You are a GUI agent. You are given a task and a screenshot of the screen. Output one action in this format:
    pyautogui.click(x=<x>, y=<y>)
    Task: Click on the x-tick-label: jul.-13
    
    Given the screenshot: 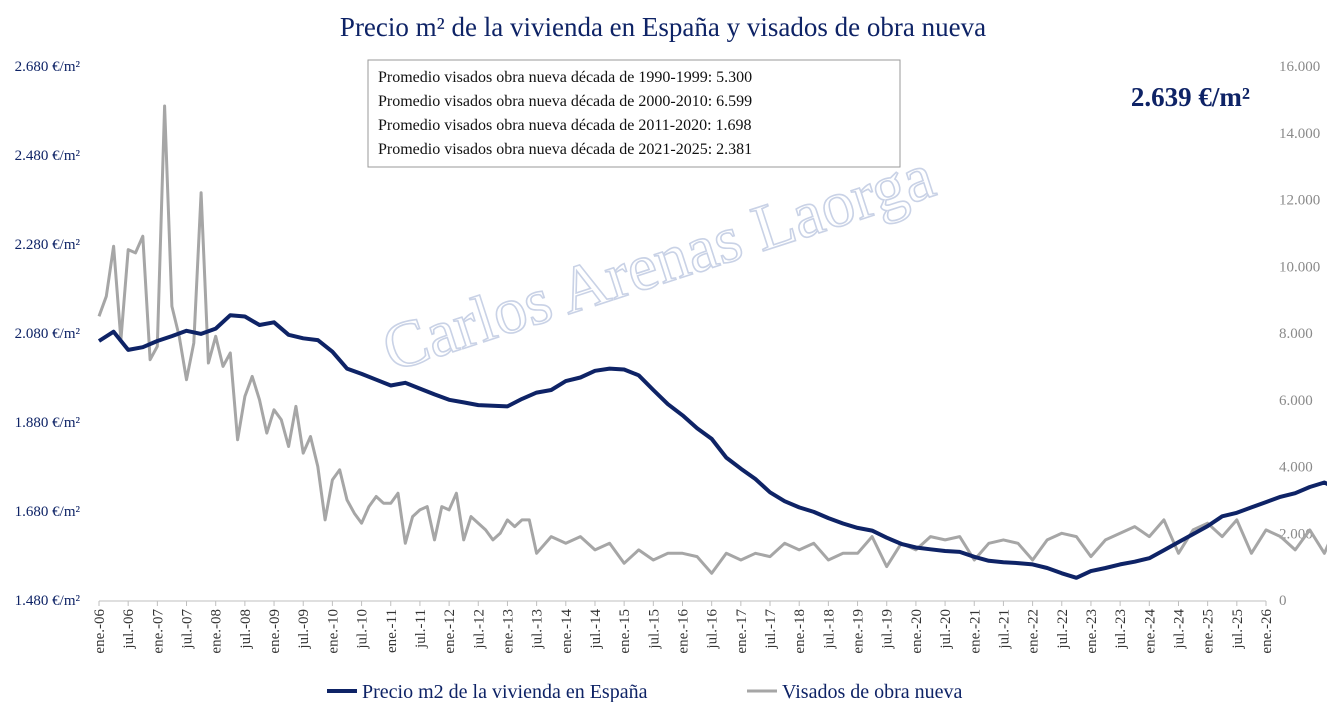 What is the action you would take?
    pyautogui.click(x=538, y=629)
    